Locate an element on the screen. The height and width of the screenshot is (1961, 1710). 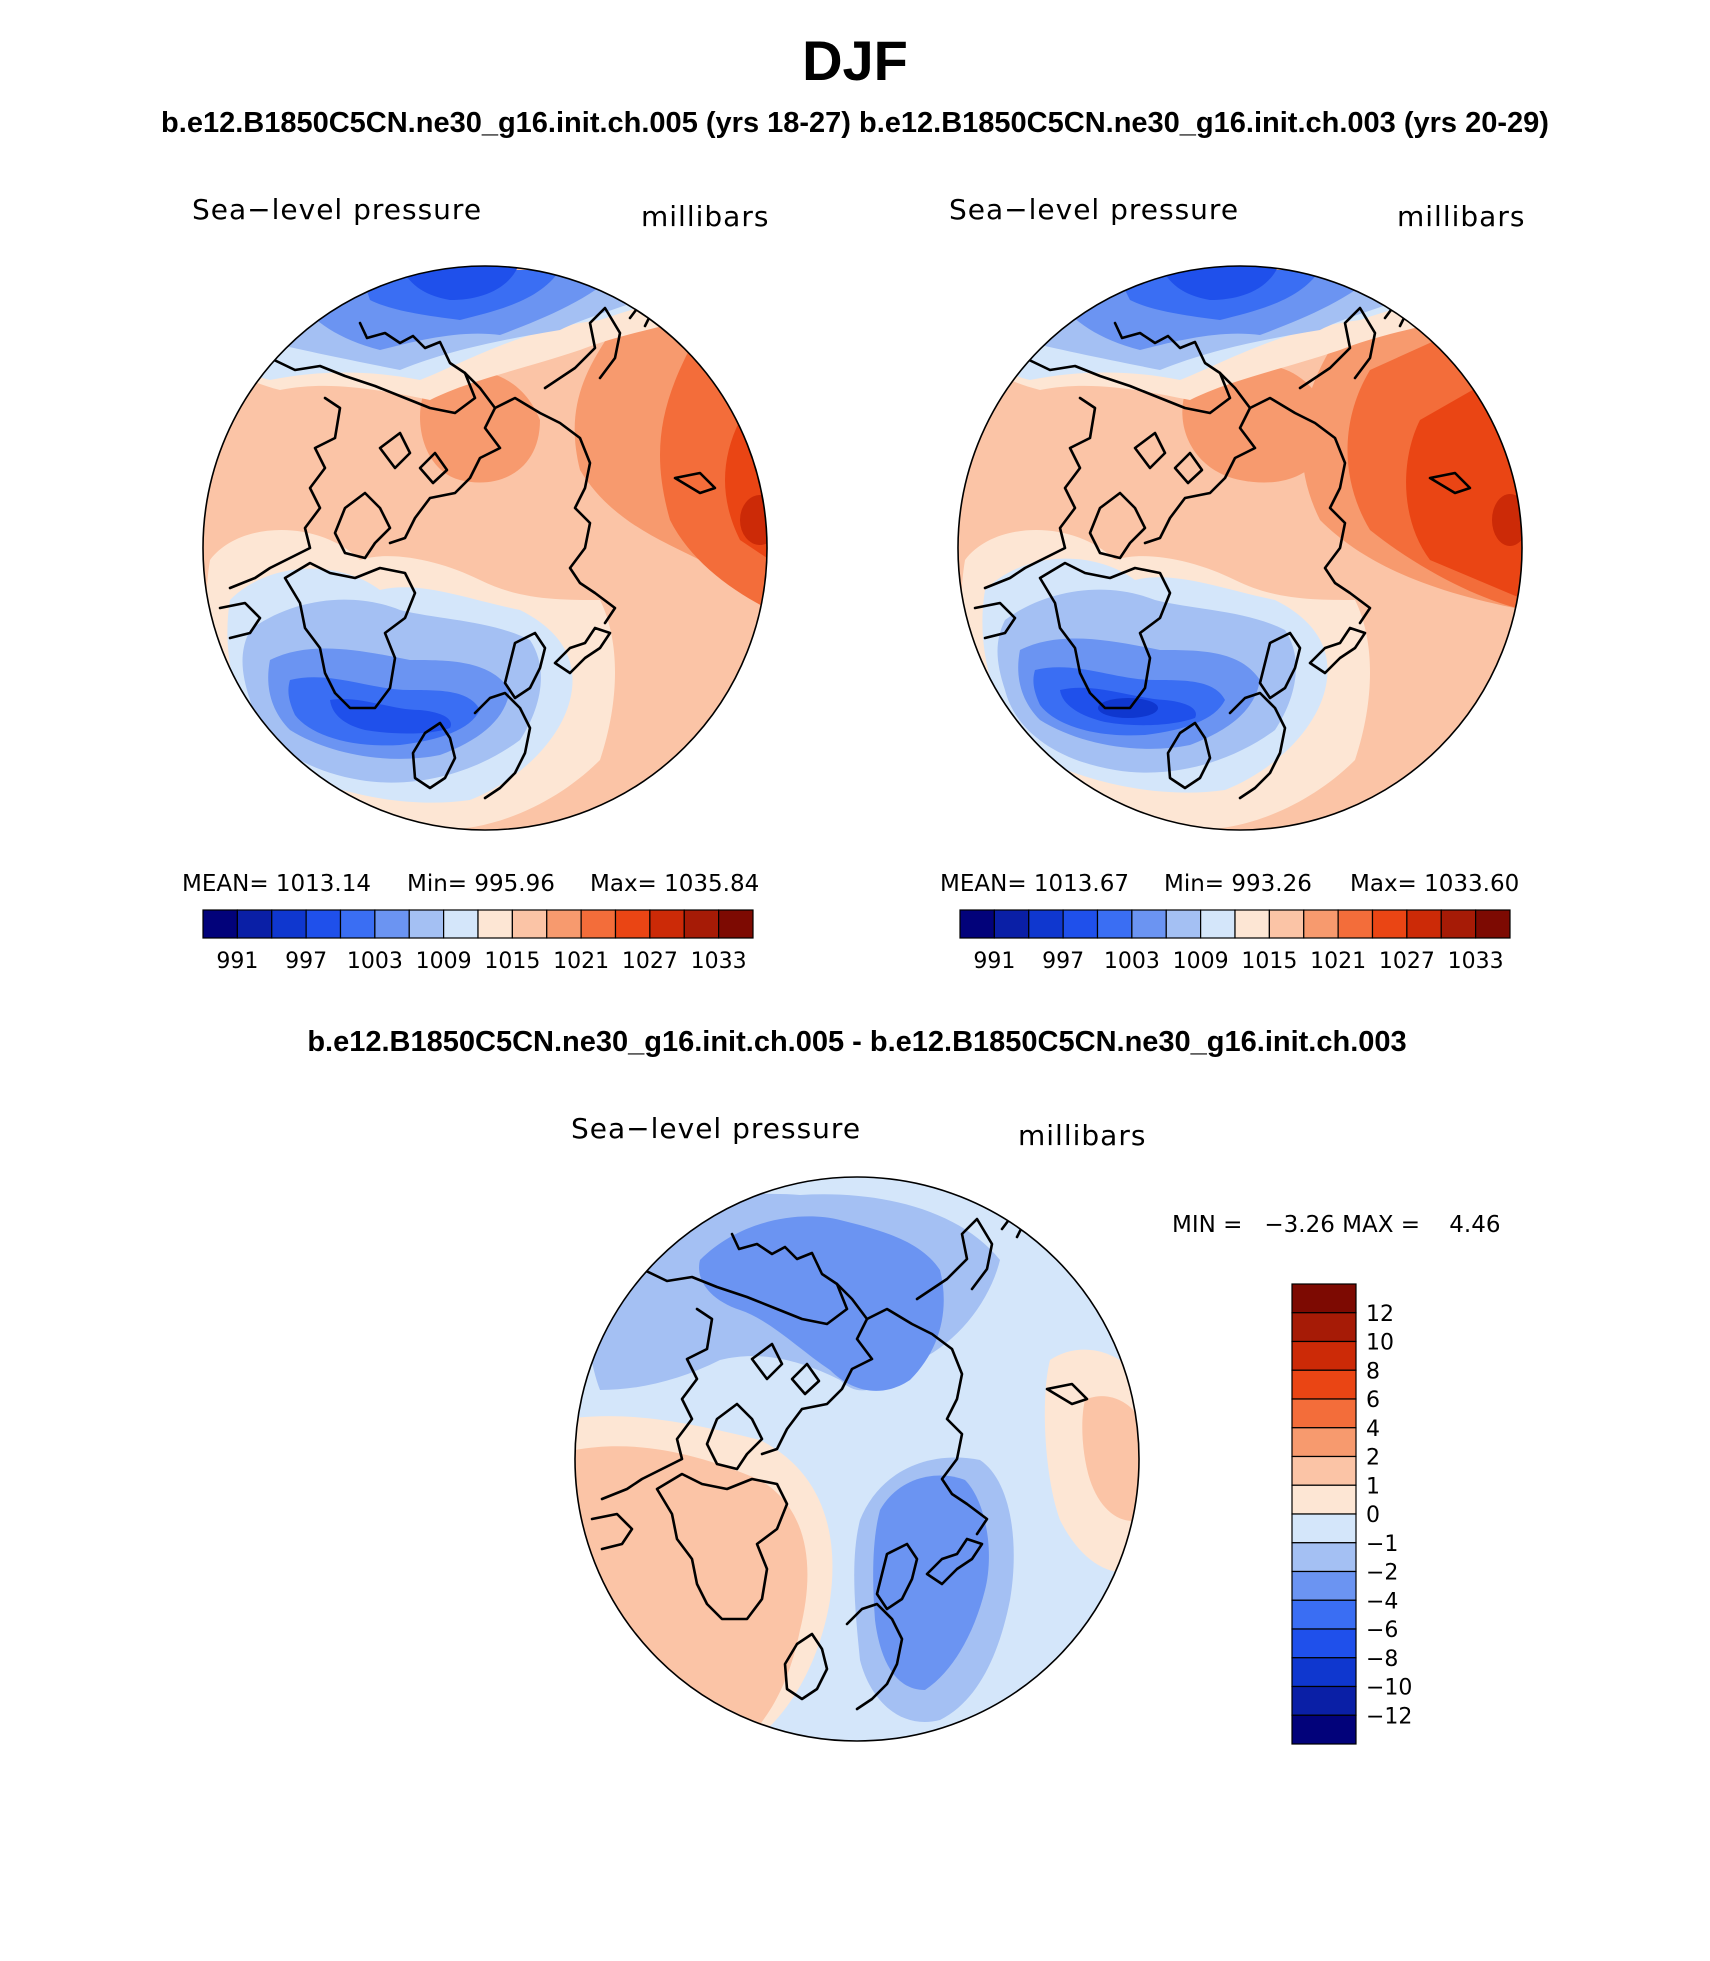
colorbar-tick-label: −6 is located at coordinates (1382, 1630).